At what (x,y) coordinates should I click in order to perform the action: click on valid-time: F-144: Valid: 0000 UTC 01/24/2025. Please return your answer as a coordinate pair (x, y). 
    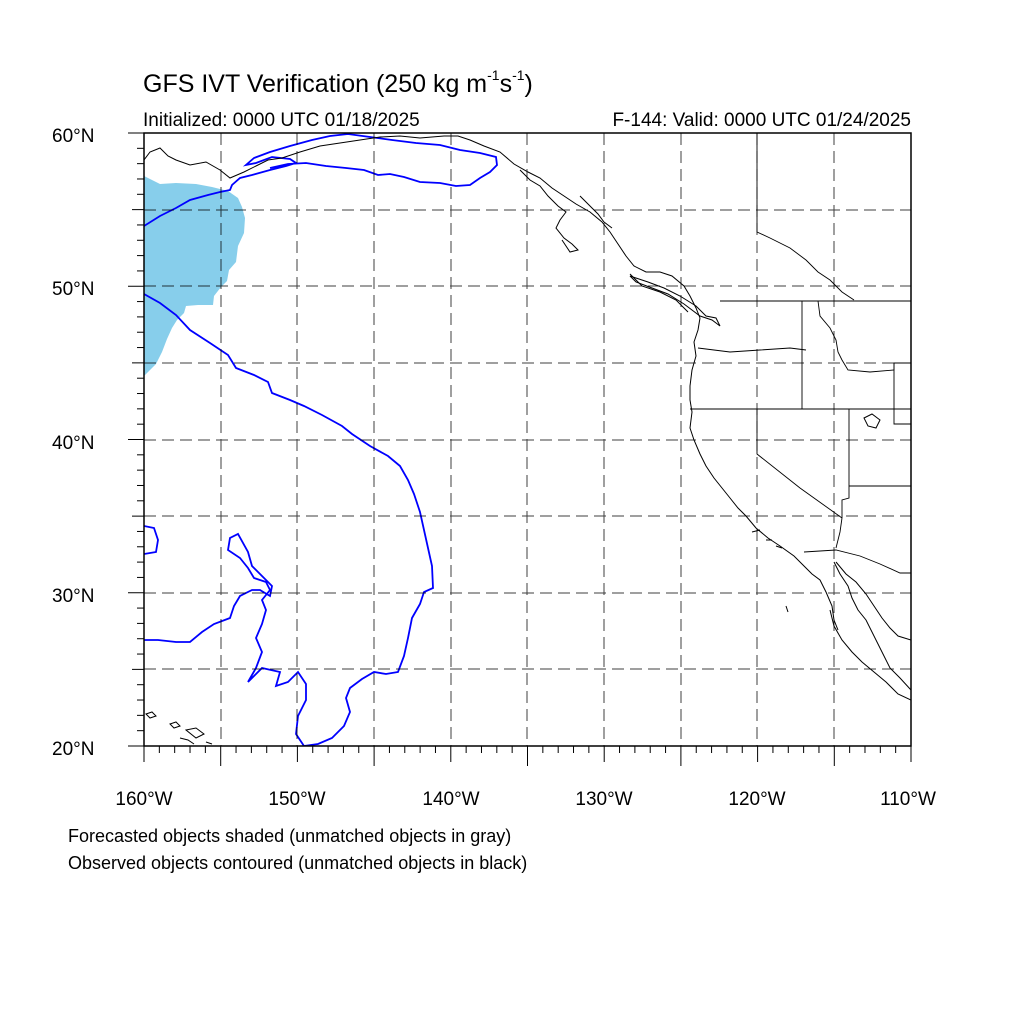
    Looking at the image, I should click on (761, 120).